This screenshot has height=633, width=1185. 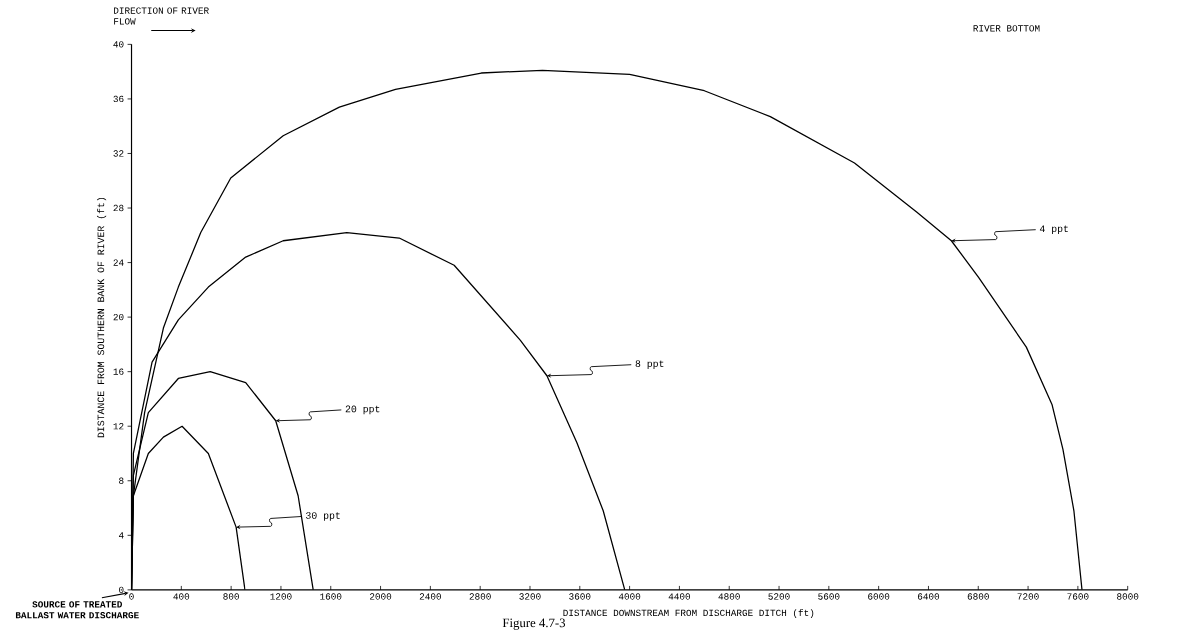 What do you see at coordinates (688, 613) in the screenshot?
I see `x-axis-title: DISTANCE DOWNSTREAM FROM DISCHARGE DITCH (ft)` at bounding box center [688, 613].